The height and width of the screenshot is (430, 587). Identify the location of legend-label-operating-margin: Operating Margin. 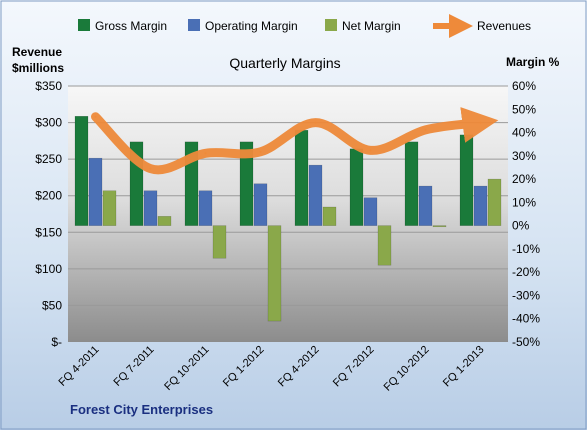
(251, 26).